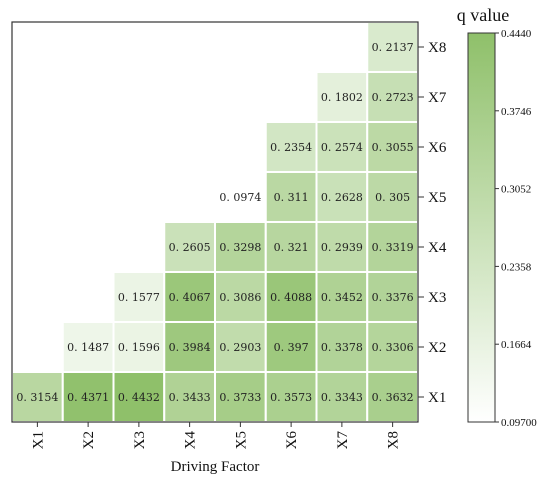 Image resolution: width=550 pixels, height=482 pixels. What do you see at coordinates (38, 440) in the screenshot?
I see `x-tick-label: X1` at bounding box center [38, 440].